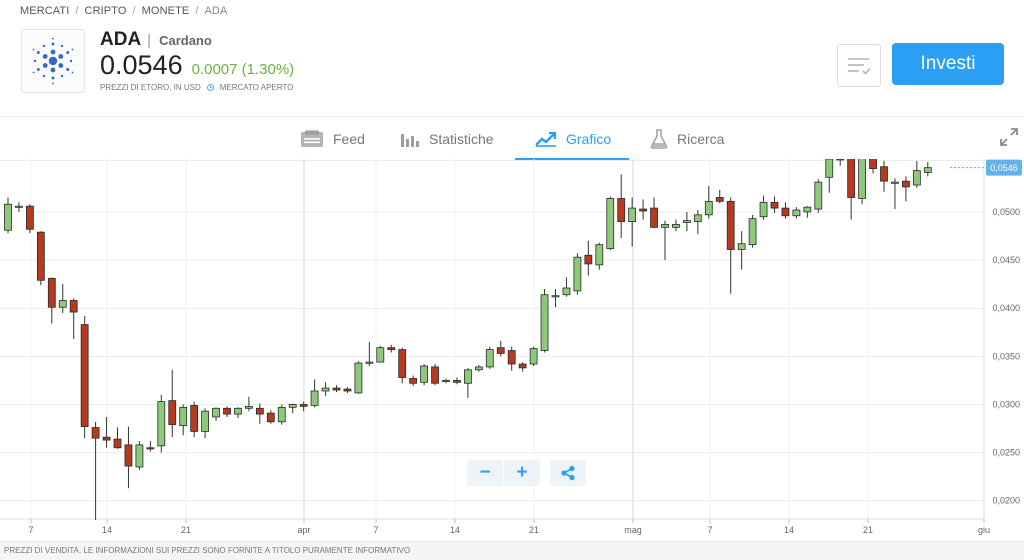 This screenshot has height=560, width=1024. I want to click on breadcrumb-markets: MERCATI, so click(45, 11).